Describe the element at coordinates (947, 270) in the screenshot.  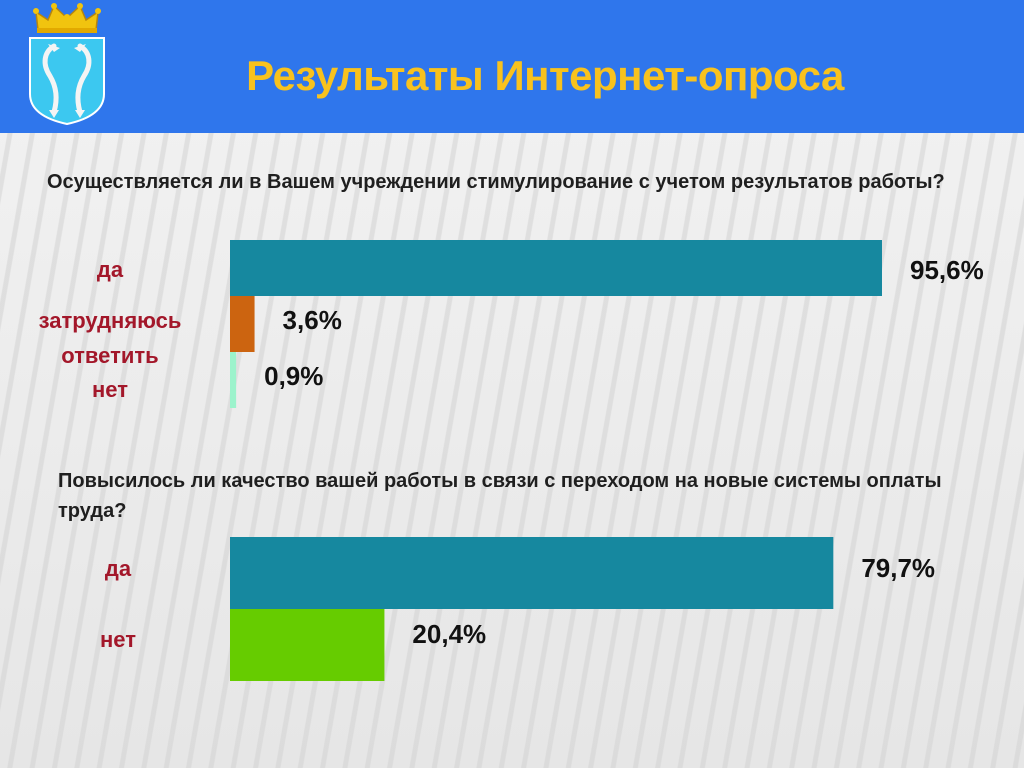
I see `value-label: 95,6%` at that location.